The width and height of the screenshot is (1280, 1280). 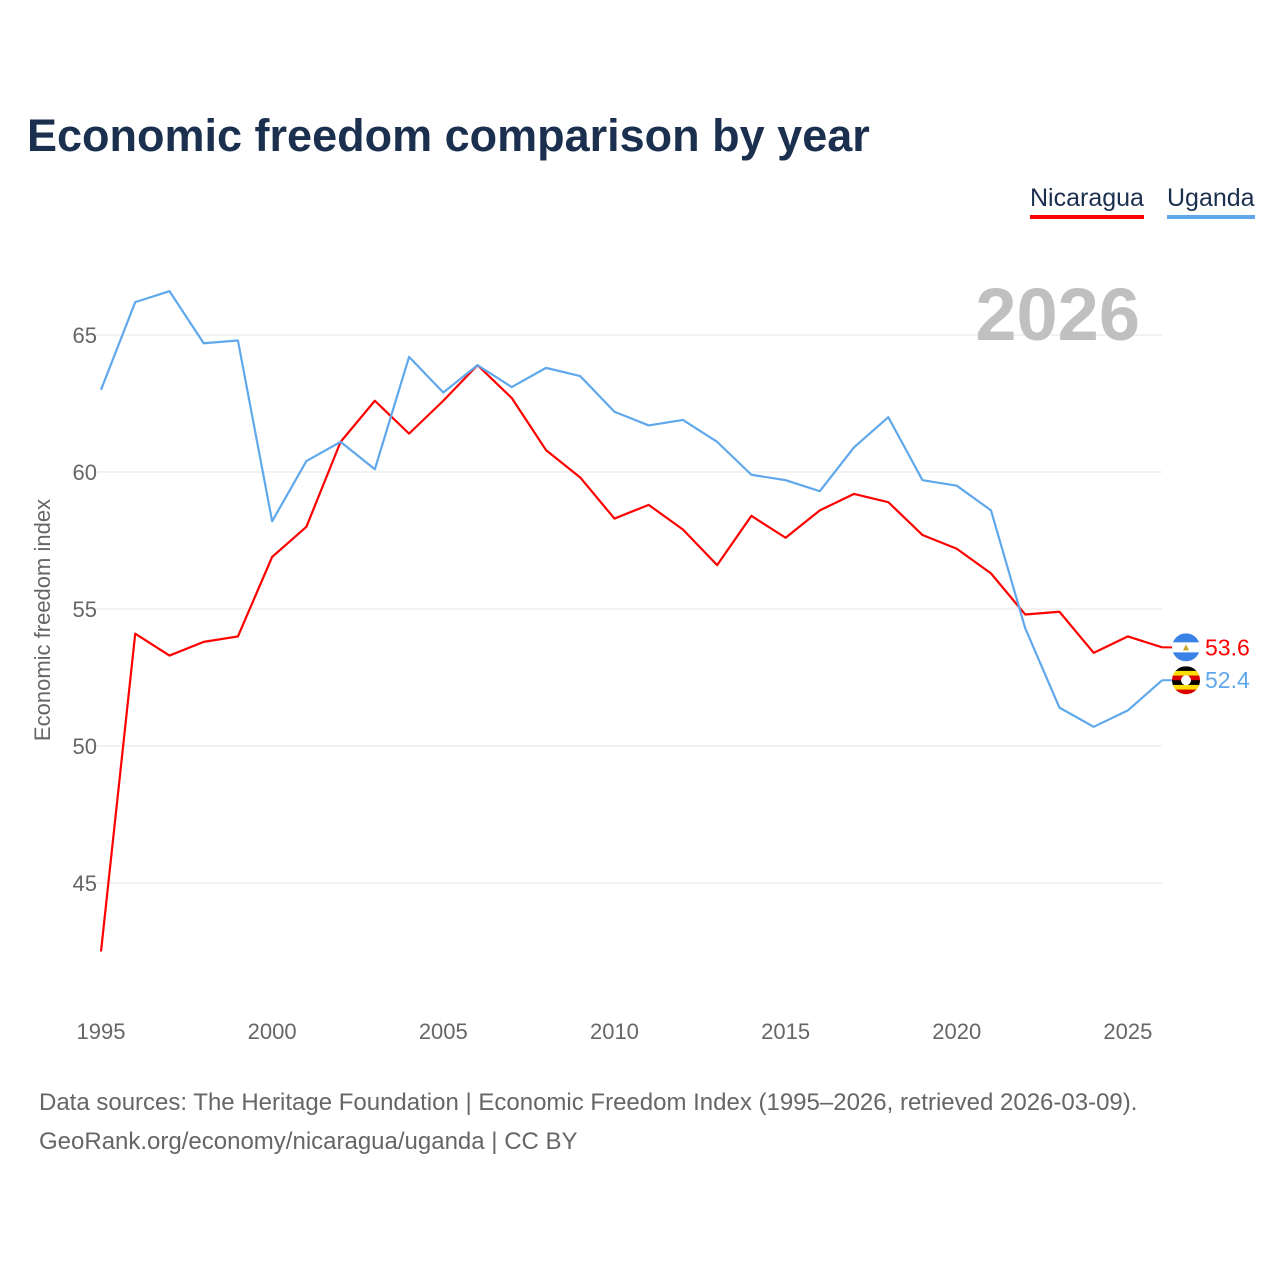 What do you see at coordinates (614, 1031) in the screenshot?
I see `x-tick-label: 2010` at bounding box center [614, 1031].